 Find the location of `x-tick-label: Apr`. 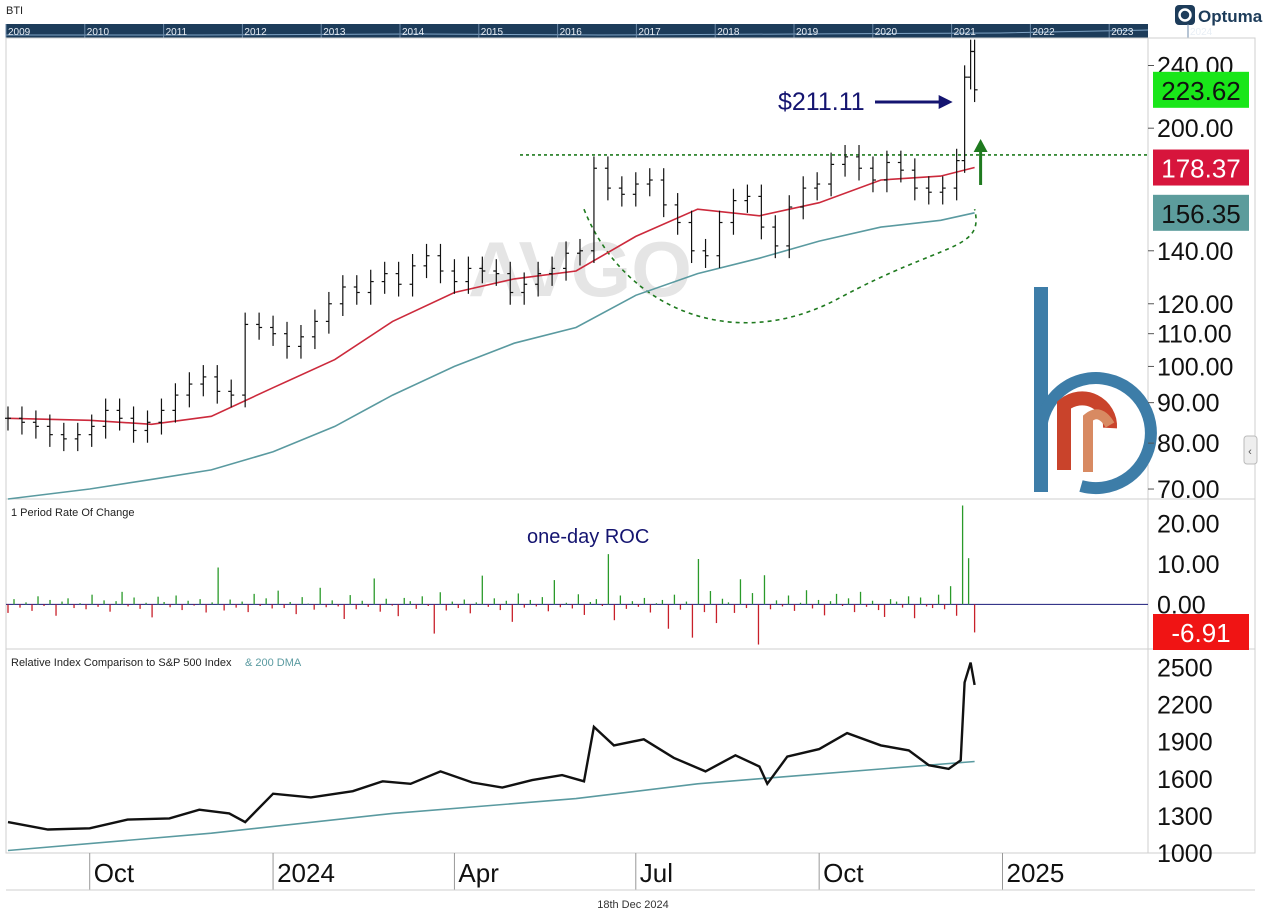

x-tick-label: Apr is located at coordinates (478, 873).